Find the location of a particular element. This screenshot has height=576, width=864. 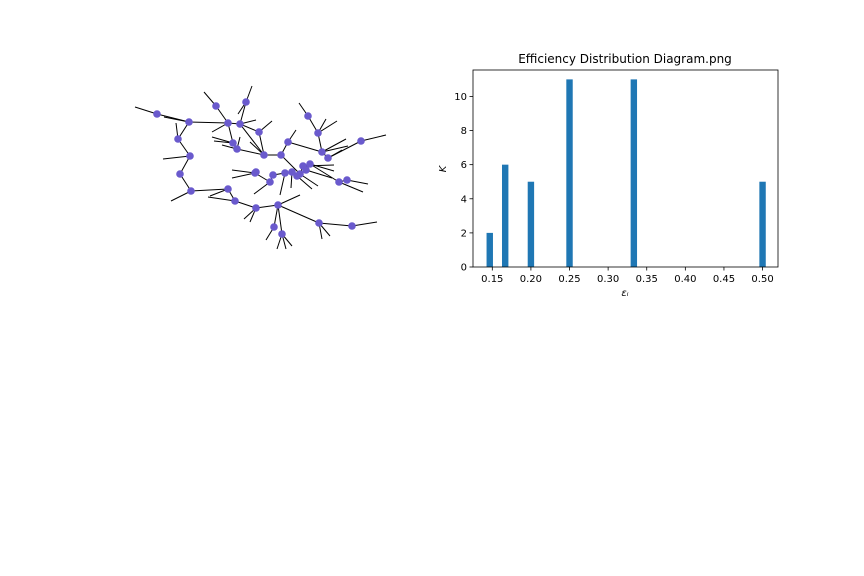

y-tick-label: 0 is located at coordinates (464, 268).